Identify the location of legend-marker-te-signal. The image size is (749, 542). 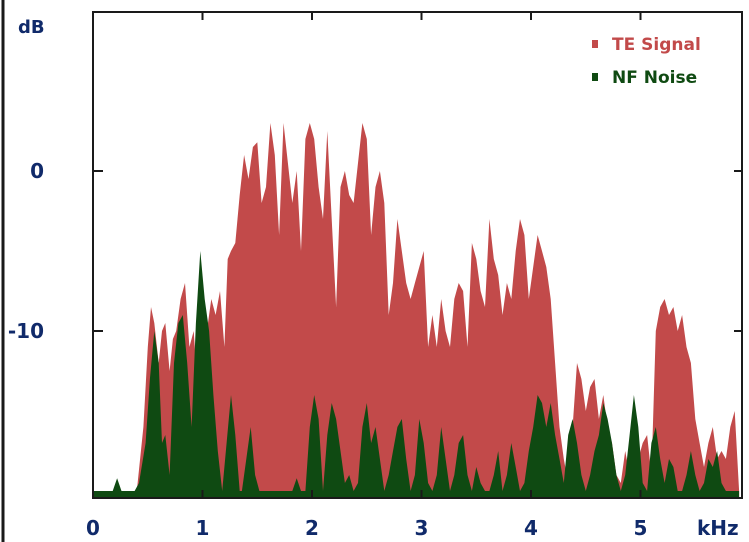
(595, 44).